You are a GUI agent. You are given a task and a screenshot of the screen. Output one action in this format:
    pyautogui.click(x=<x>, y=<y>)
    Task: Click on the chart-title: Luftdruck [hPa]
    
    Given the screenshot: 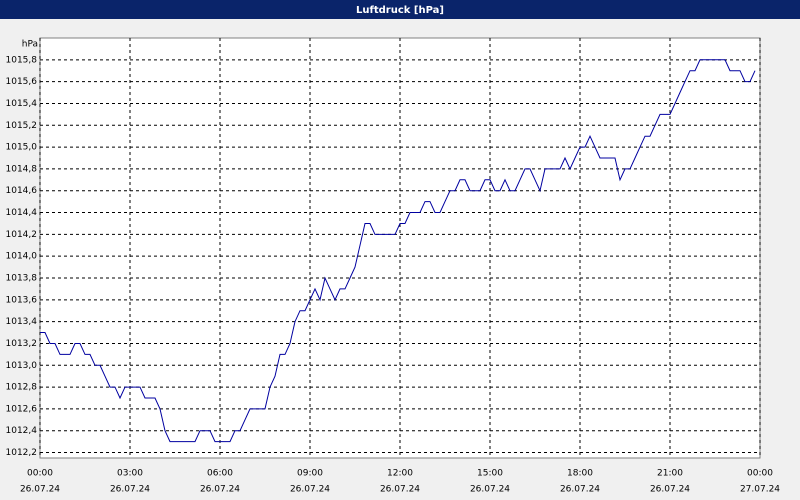 What is the action you would take?
    pyautogui.click(x=400, y=10)
    